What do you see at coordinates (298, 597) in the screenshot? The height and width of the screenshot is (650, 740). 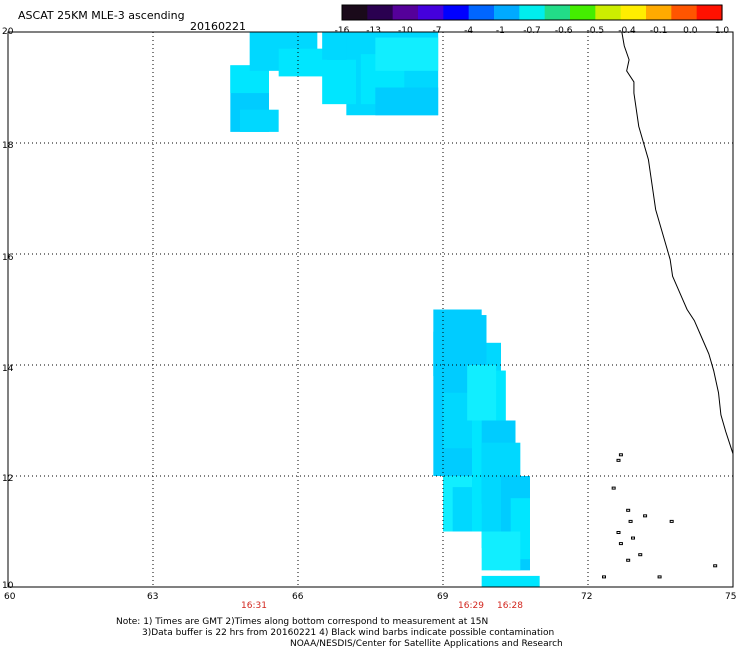 I see `lon-label-66: 66` at bounding box center [298, 597].